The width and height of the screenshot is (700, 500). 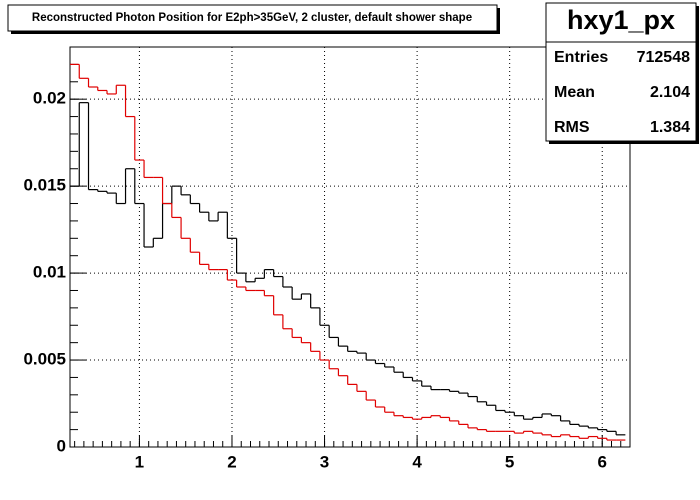 I want to click on x-tick-label: 5, so click(x=509, y=461).